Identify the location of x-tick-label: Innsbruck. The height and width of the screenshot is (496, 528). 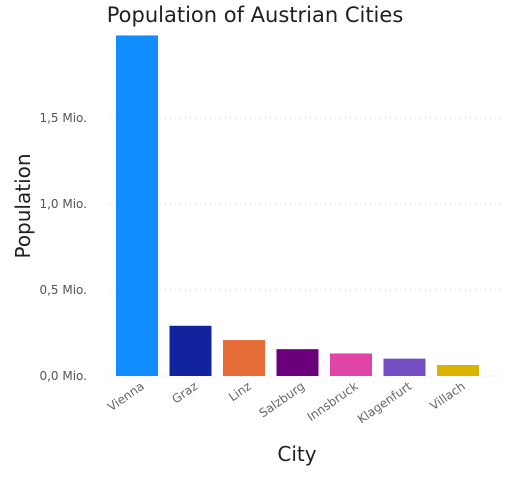
(333, 401).